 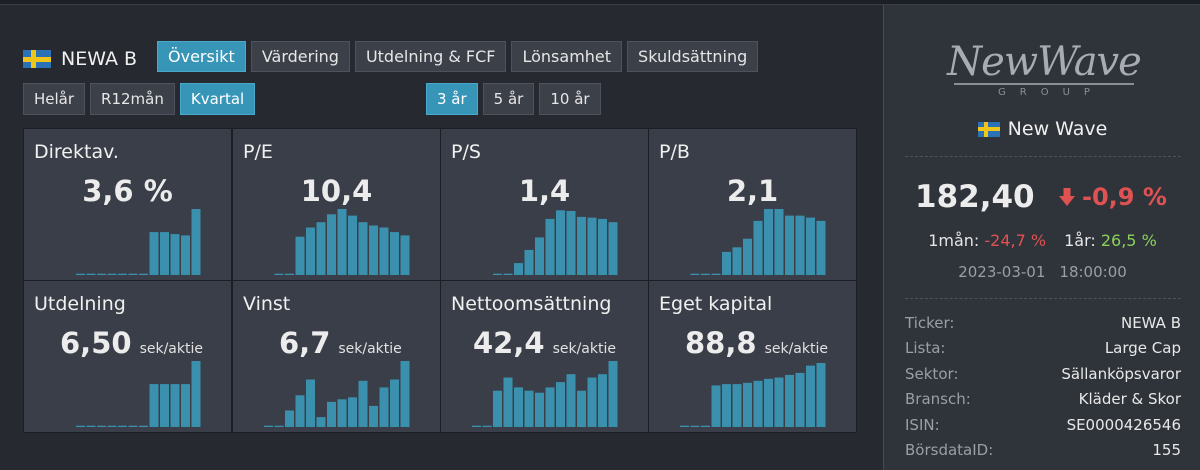 What do you see at coordinates (570, 99) in the screenshot?
I see `range-10-ar-button: 10 år` at bounding box center [570, 99].